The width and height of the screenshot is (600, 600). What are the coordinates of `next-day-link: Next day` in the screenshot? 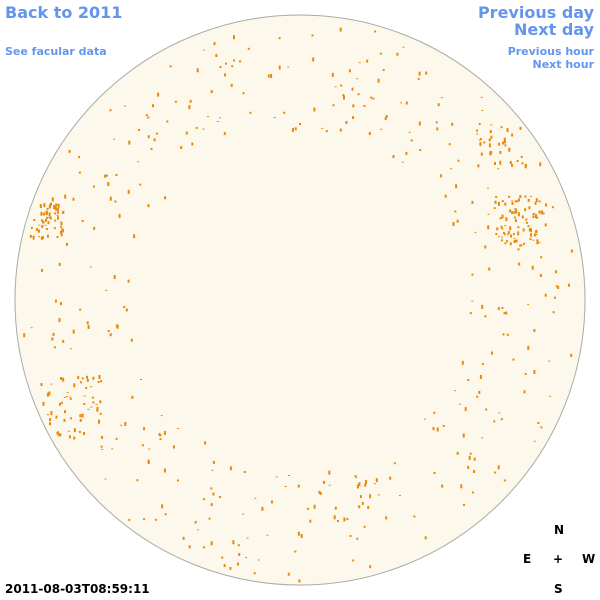 It's located at (554, 29).